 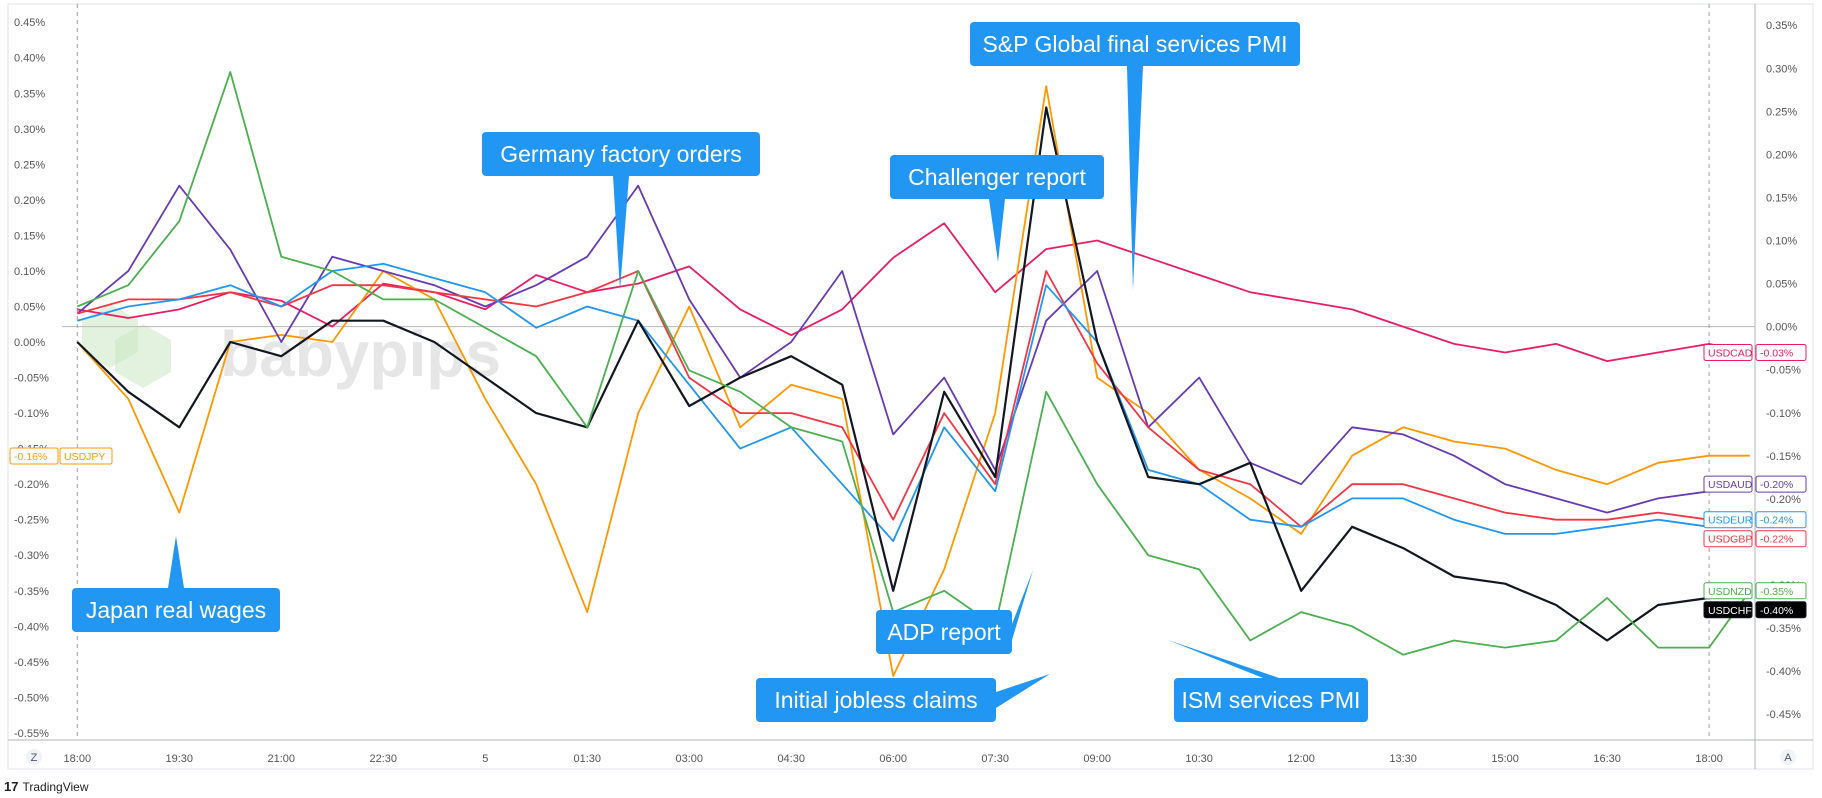 I want to click on svg-text: Z, so click(x=34, y=758).